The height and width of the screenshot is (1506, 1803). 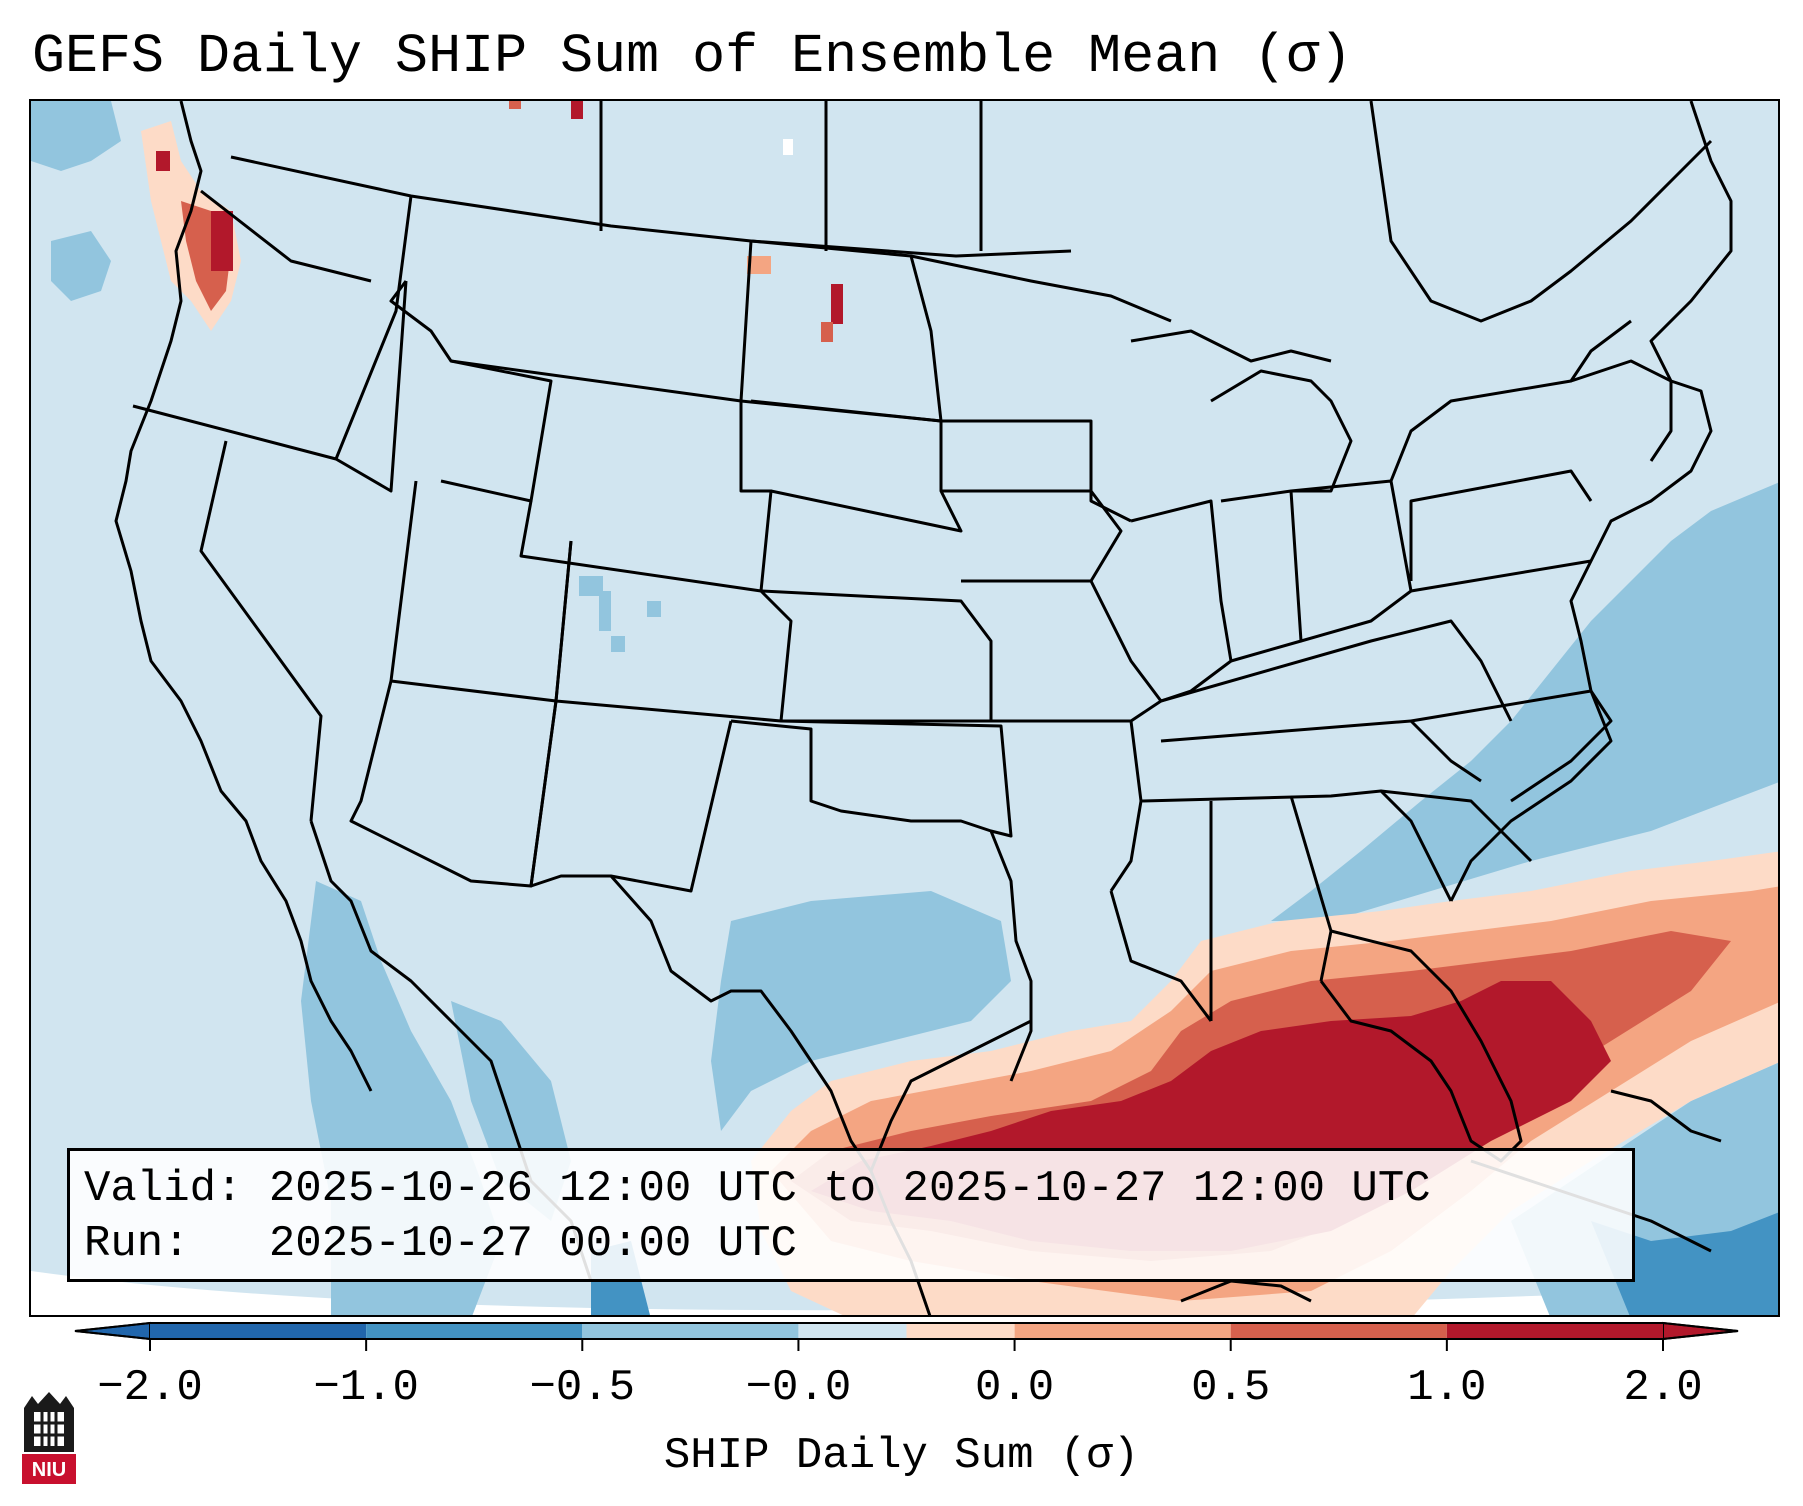 I want to click on ks-border, so click(x=876, y=656).